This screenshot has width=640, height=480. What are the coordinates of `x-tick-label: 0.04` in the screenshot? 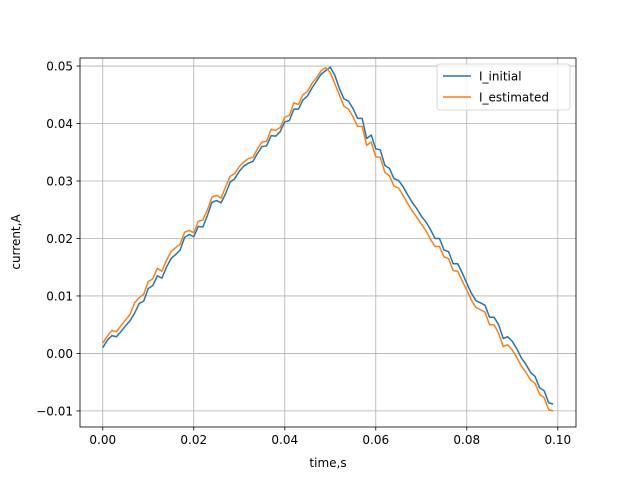 It's located at (284, 440).